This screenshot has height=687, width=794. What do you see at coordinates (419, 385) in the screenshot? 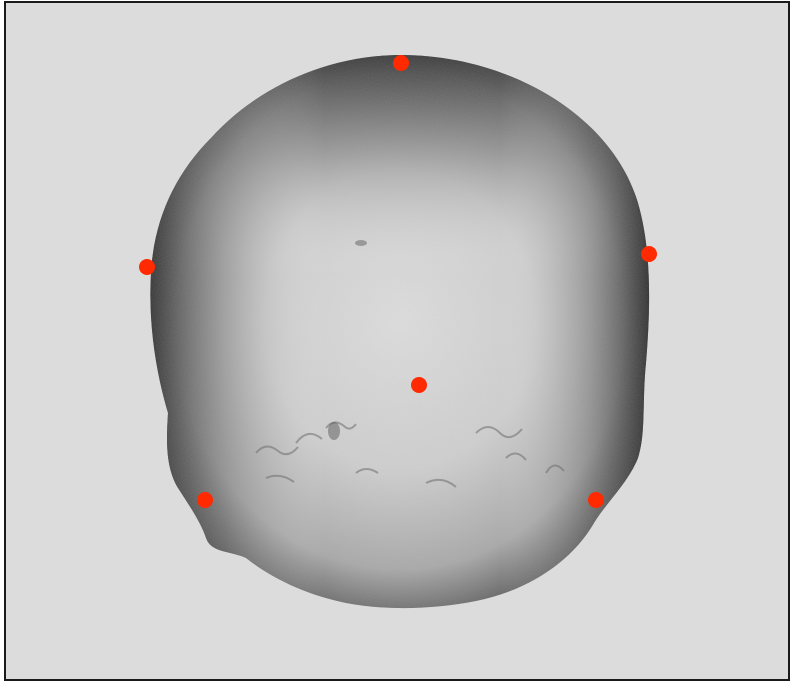
I see `landmark-center` at bounding box center [419, 385].